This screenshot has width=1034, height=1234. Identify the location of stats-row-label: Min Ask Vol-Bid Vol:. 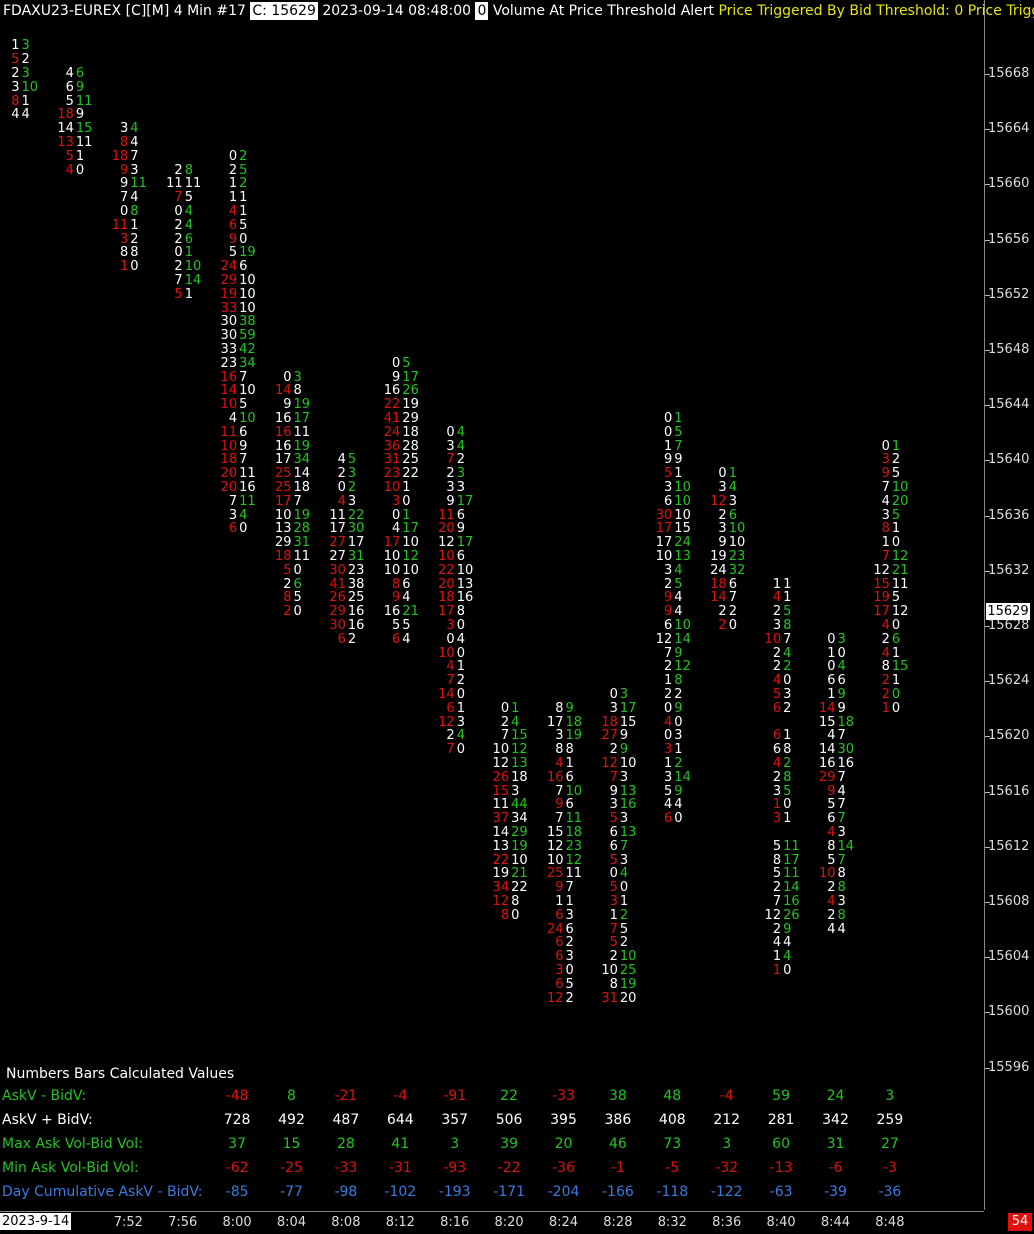
(70, 1168).